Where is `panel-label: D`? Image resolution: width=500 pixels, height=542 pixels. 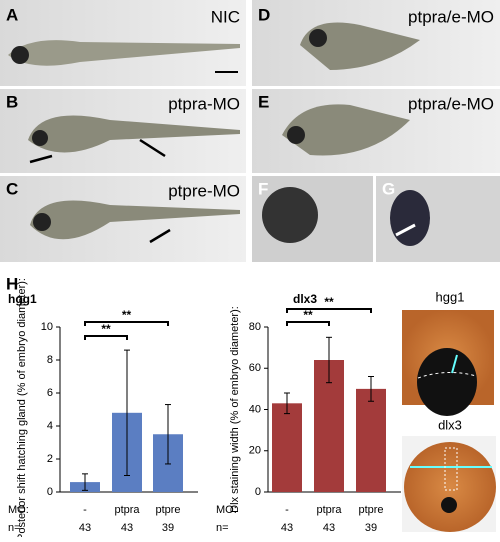
panel-label: D is located at coordinates (264, 14).